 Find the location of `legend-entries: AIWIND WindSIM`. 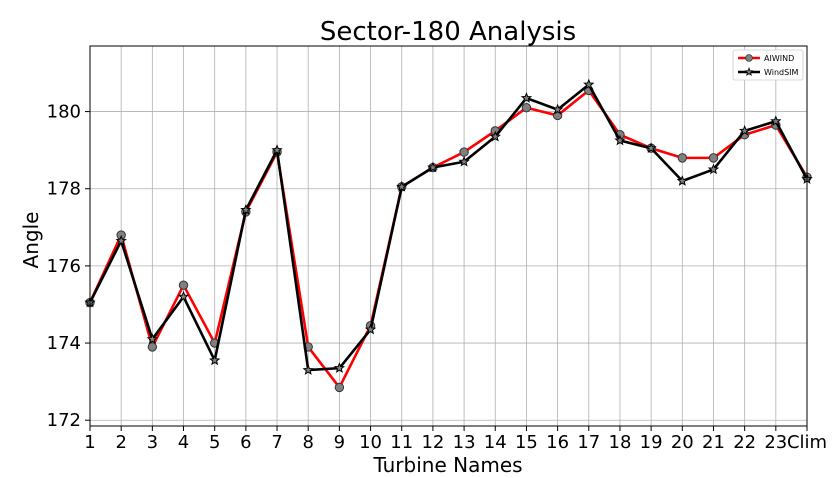

legend-entries: AIWIND WindSIM is located at coordinates (768, 65).